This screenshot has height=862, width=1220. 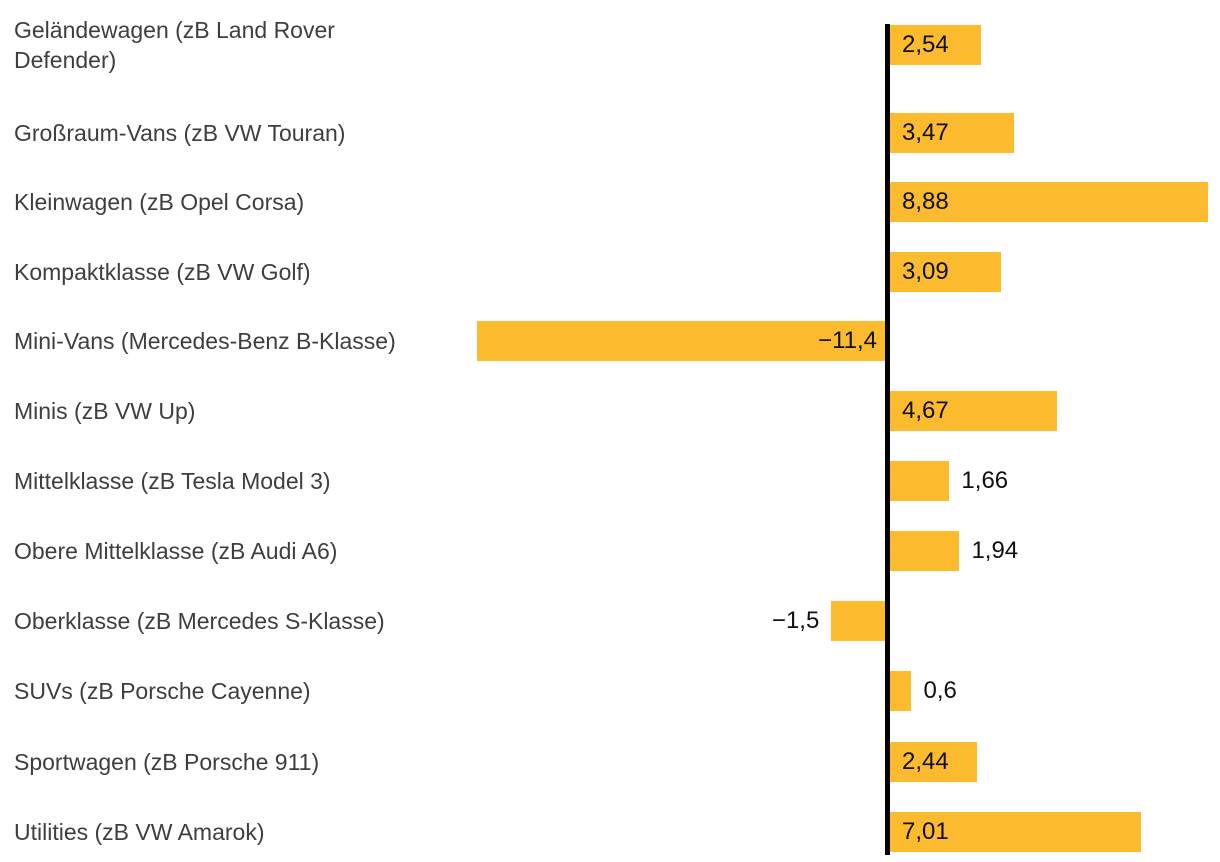 I want to click on category-label: Geländewagen (zB Land Rover Defender), so click(x=174, y=45).